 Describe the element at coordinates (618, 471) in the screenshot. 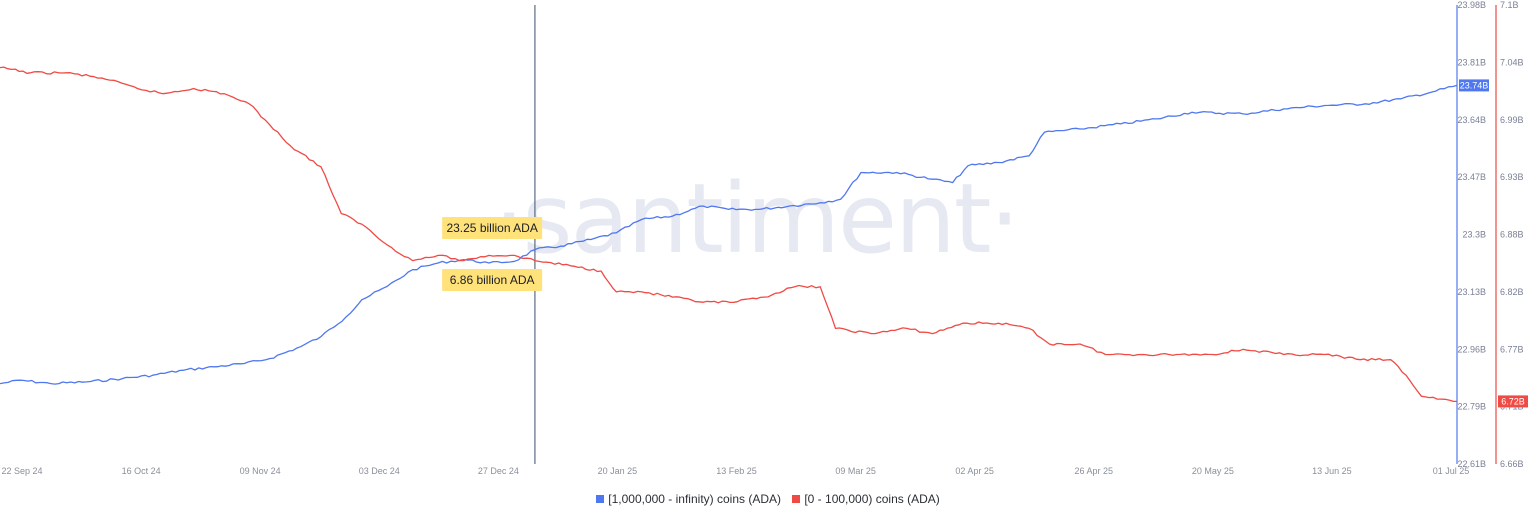

I see `x-tick-label: 20 Jan 25` at that location.